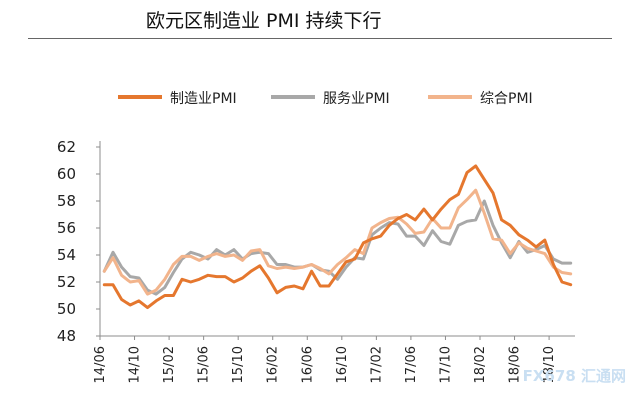 Image resolution: width=640 pixels, height=400 pixels. What do you see at coordinates (66, 282) in the screenshot?
I see `y-tick-label: 52` at bounding box center [66, 282].